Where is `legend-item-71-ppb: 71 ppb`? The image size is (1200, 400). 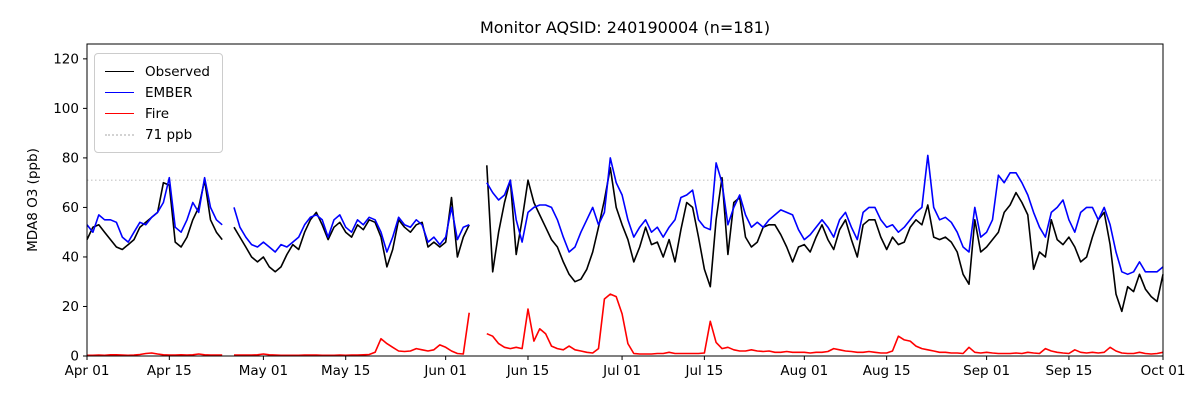
legend-item-71-ppb: 71 ppb is located at coordinates (157, 134).